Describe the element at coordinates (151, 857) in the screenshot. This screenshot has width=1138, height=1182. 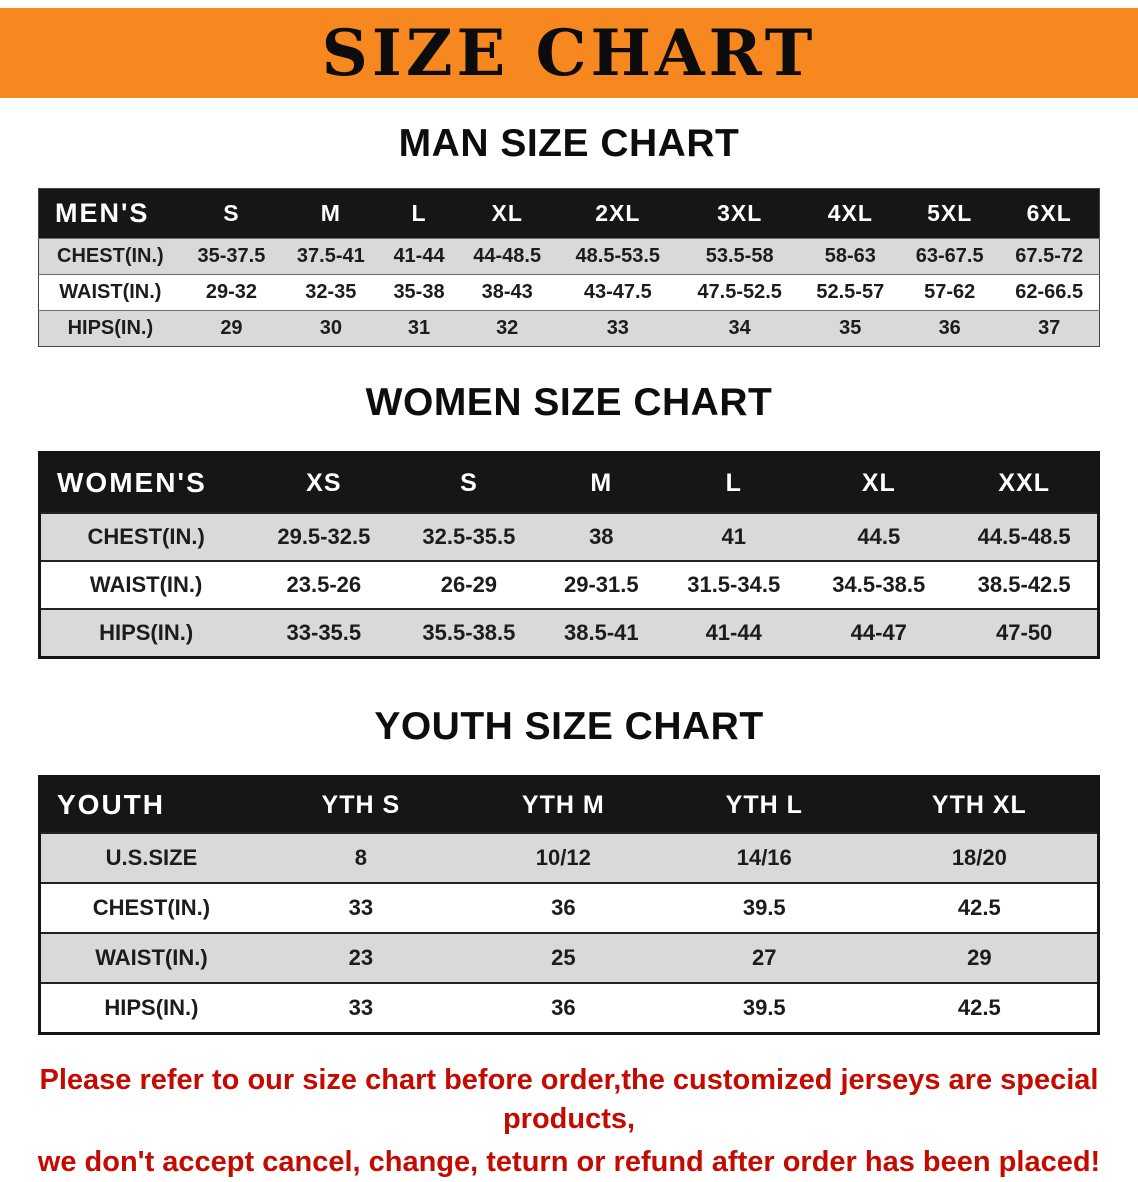
I see `row-label-cell: U.S.SIZE` at that location.